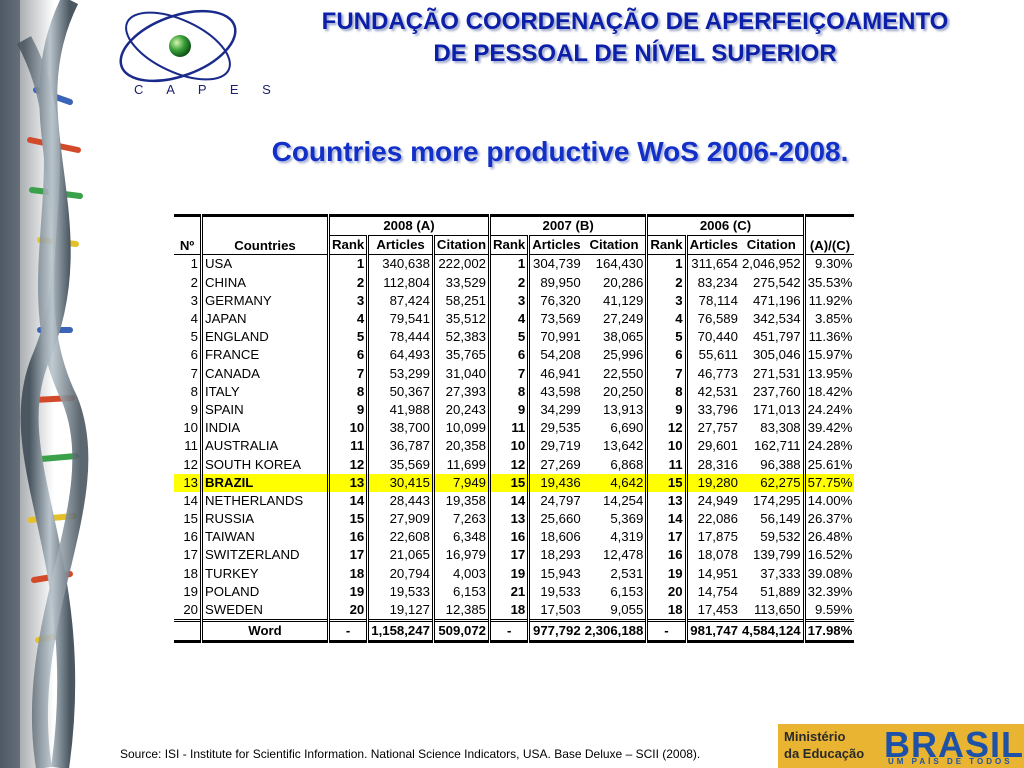 This screenshot has height=768, width=1024. What do you see at coordinates (772, 591) in the screenshot?
I see `row-citation-2006: 51,889` at bounding box center [772, 591].